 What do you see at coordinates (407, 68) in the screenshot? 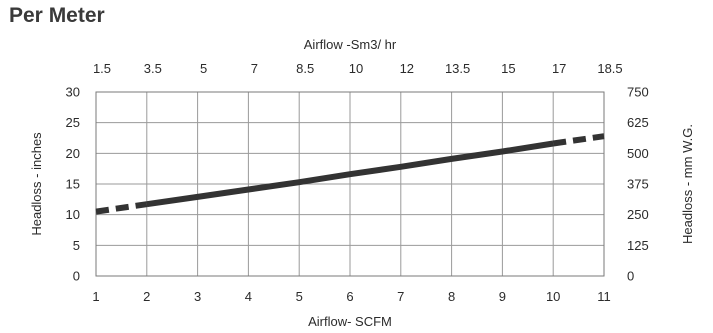
I see `x-top-tick-label: 12` at bounding box center [407, 68].